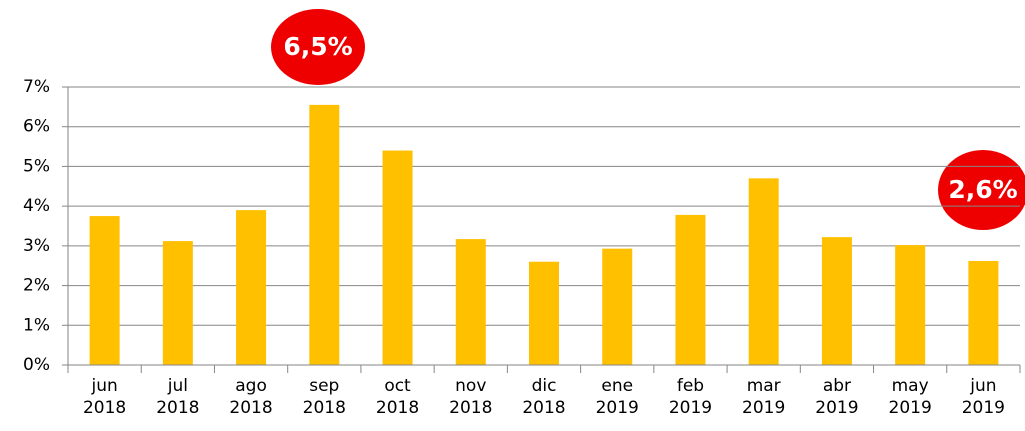 The width and height of the screenshot is (1025, 431). I want to click on y-tick-label: 4%, so click(36, 206).